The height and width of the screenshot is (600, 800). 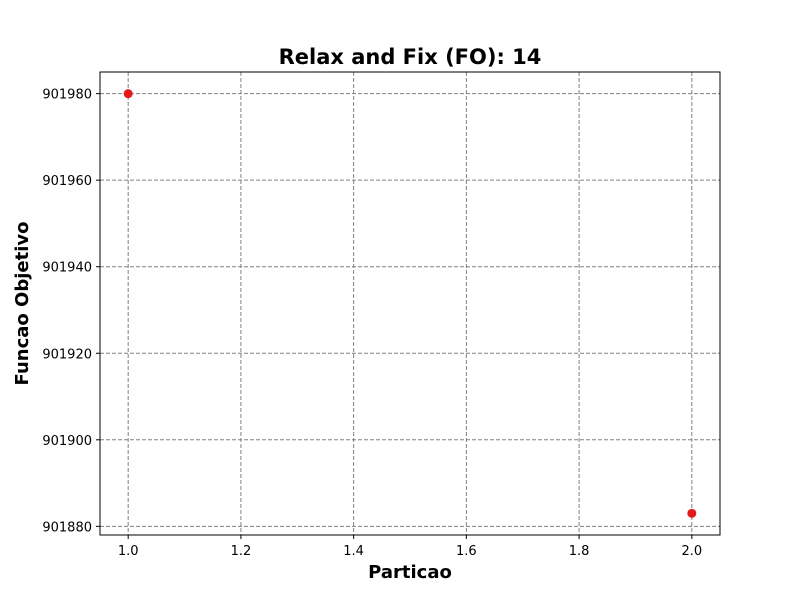 I want to click on x-tick-label: 2.0, so click(x=691, y=551).